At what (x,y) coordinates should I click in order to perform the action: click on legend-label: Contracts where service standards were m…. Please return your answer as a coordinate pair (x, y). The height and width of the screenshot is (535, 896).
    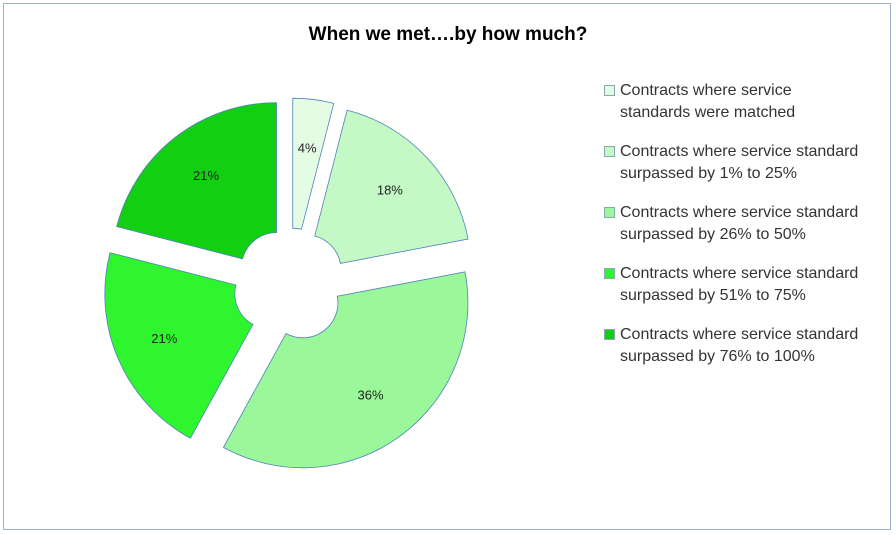
    Looking at the image, I should click on (708, 101).